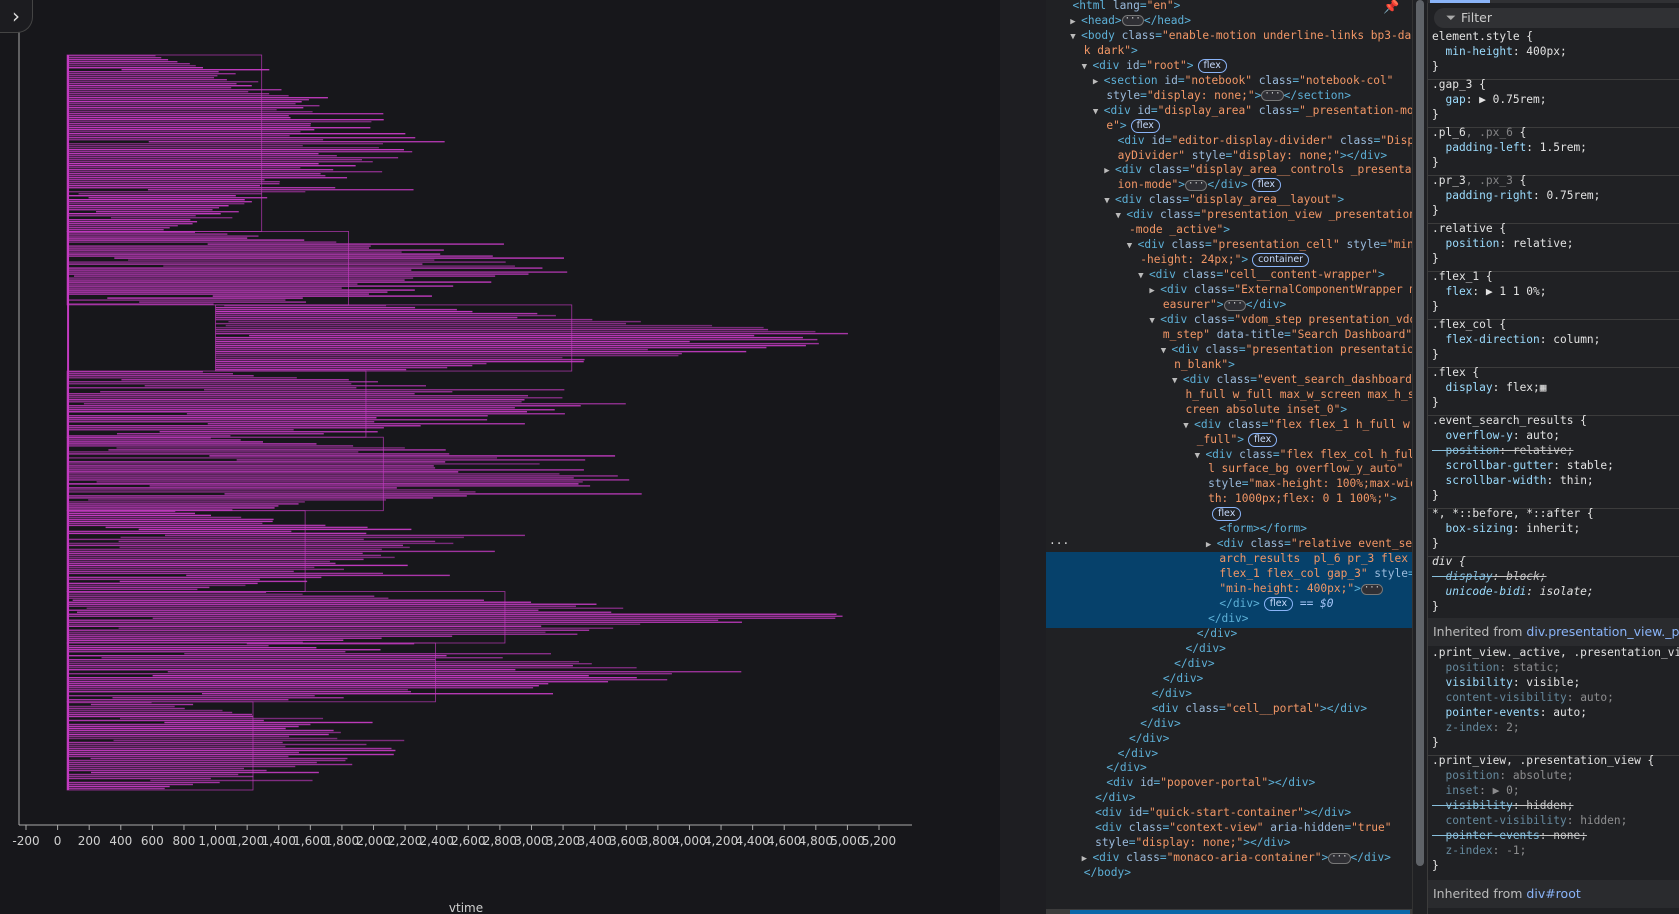 The height and width of the screenshot is (914, 1679). What do you see at coordinates (1391, 7) in the screenshot?
I see `pin-icon: 📌` at bounding box center [1391, 7].